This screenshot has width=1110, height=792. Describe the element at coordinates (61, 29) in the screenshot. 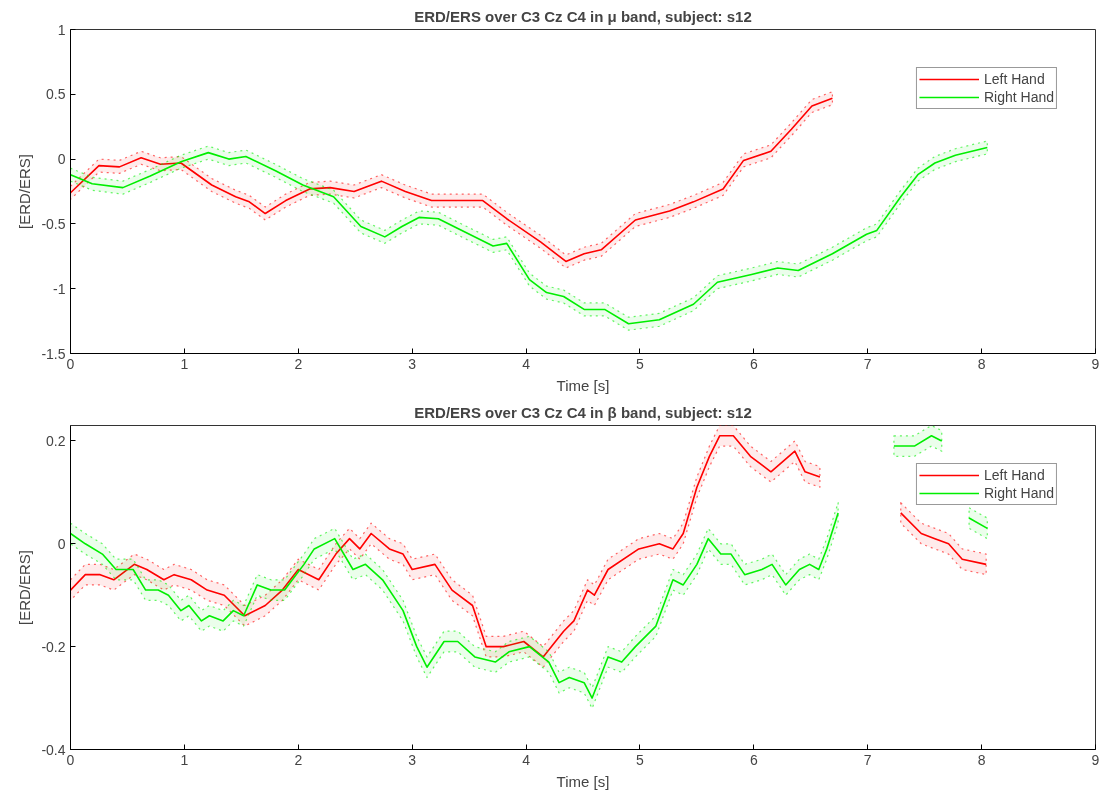

I see `y-tick-label: 1` at that location.